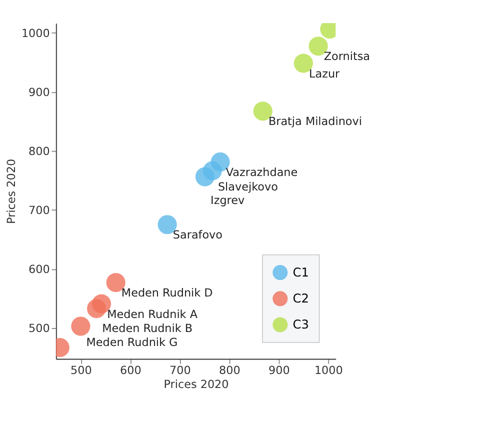 The width and height of the screenshot is (482, 441). I want to click on annotation: Meden Rudnik D, so click(167, 293).